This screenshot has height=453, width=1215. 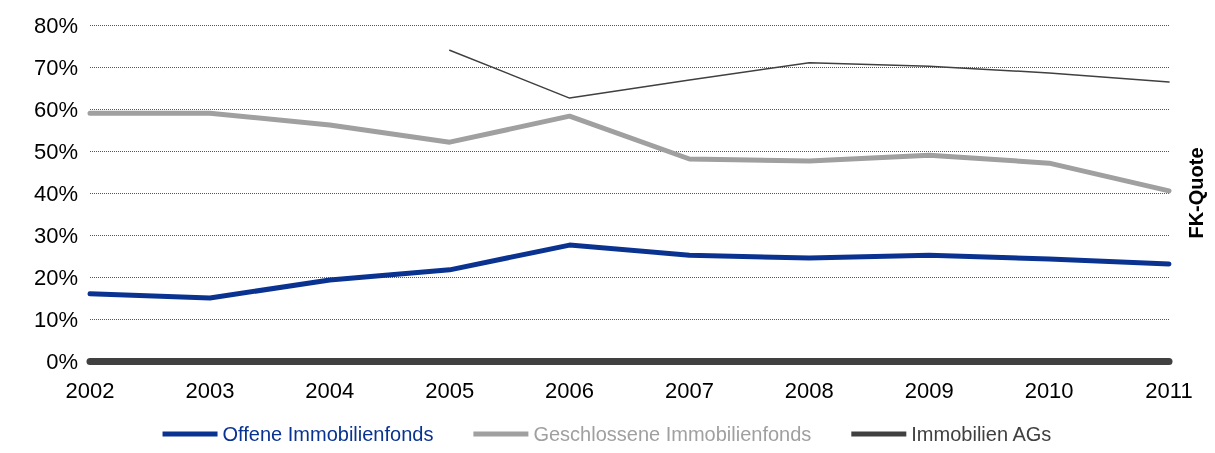 What do you see at coordinates (1196, 193) in the screenshot?
I see `y-axis-title: FK-Quote` at bounding box center [1196, 193].